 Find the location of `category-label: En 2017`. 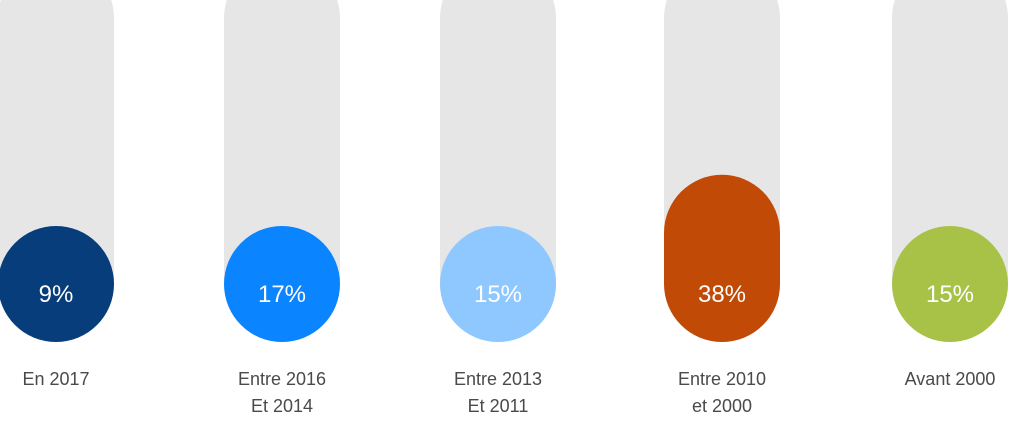

category-label: En 2017 is located at coordinates (55, 379).